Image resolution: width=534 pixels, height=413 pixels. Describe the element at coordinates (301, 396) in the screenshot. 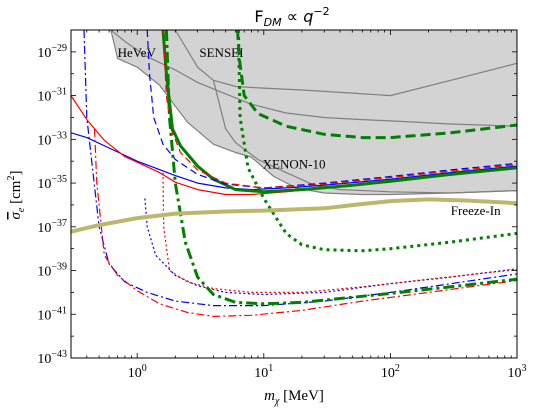

I see `x-axis-label-unit: [MeV]` at that location.